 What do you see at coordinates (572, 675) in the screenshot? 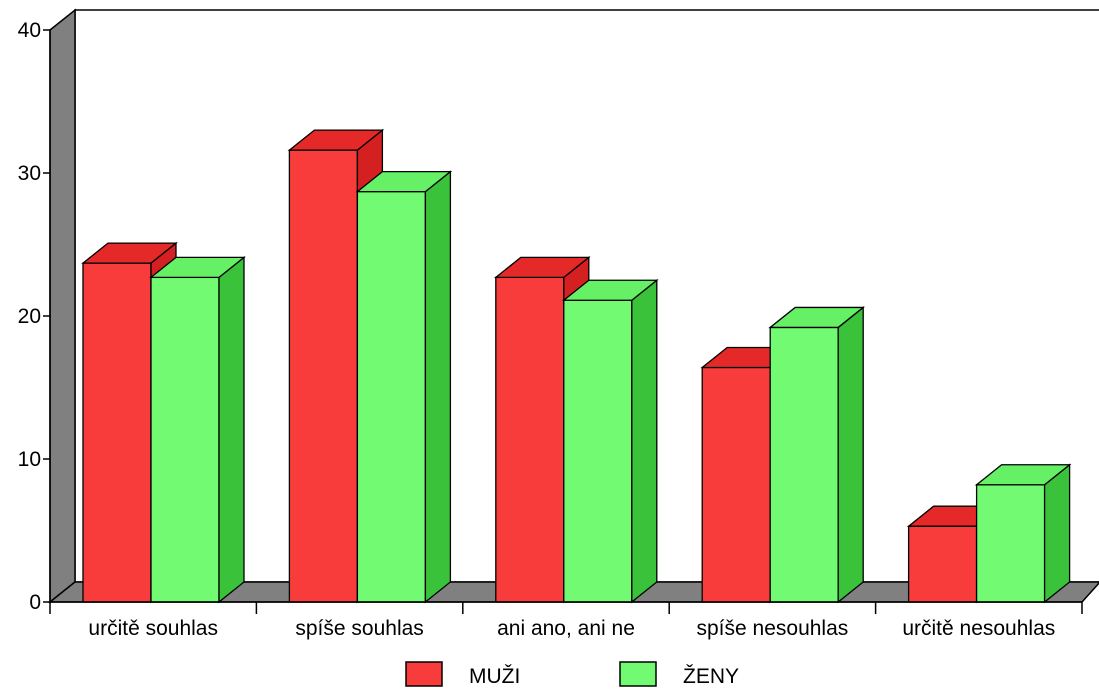
I see `legend: MUŽI ŽENY` at bounding box center [572, 675].